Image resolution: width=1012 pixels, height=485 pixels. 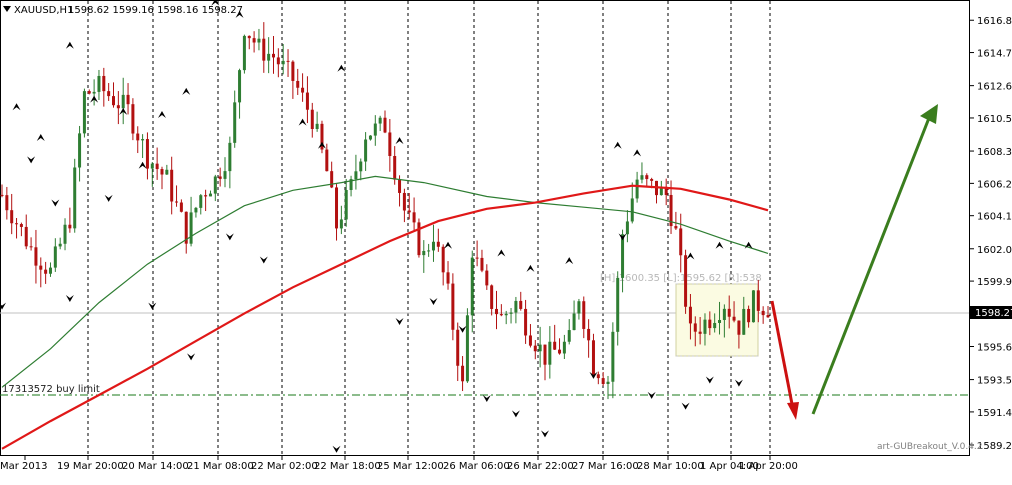 What do you see at coordinates (284, 466) in the screenshot?
I see `time-label: 22 Mar 02:00` at bounding box center [284, 466].